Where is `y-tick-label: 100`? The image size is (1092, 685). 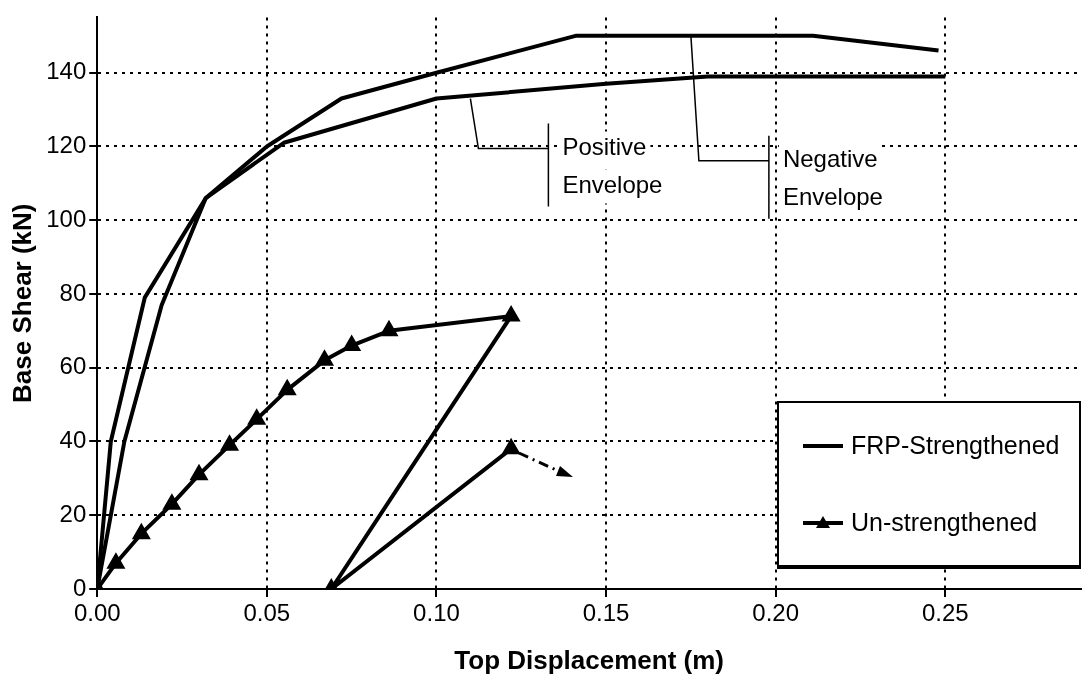
y-tick-label: 100 is located at coordinates (66, 218).